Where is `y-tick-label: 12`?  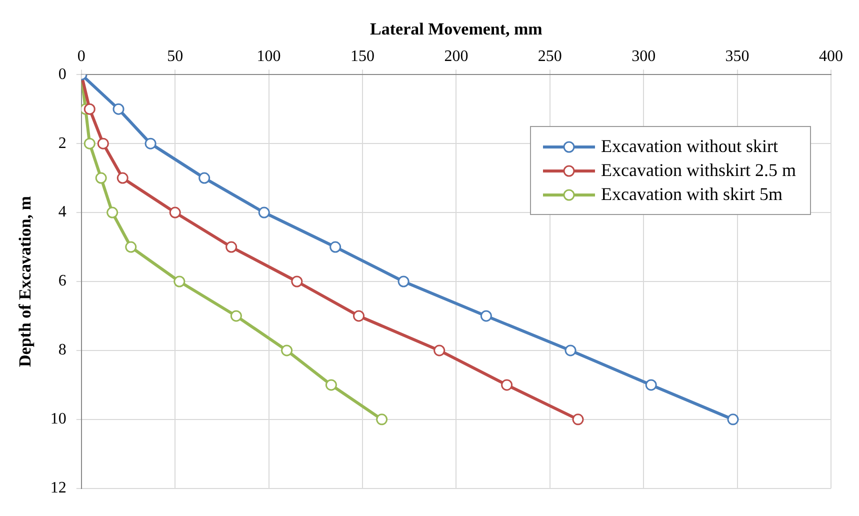 y-tick-label: 12 is located at coordinates (58, 488).